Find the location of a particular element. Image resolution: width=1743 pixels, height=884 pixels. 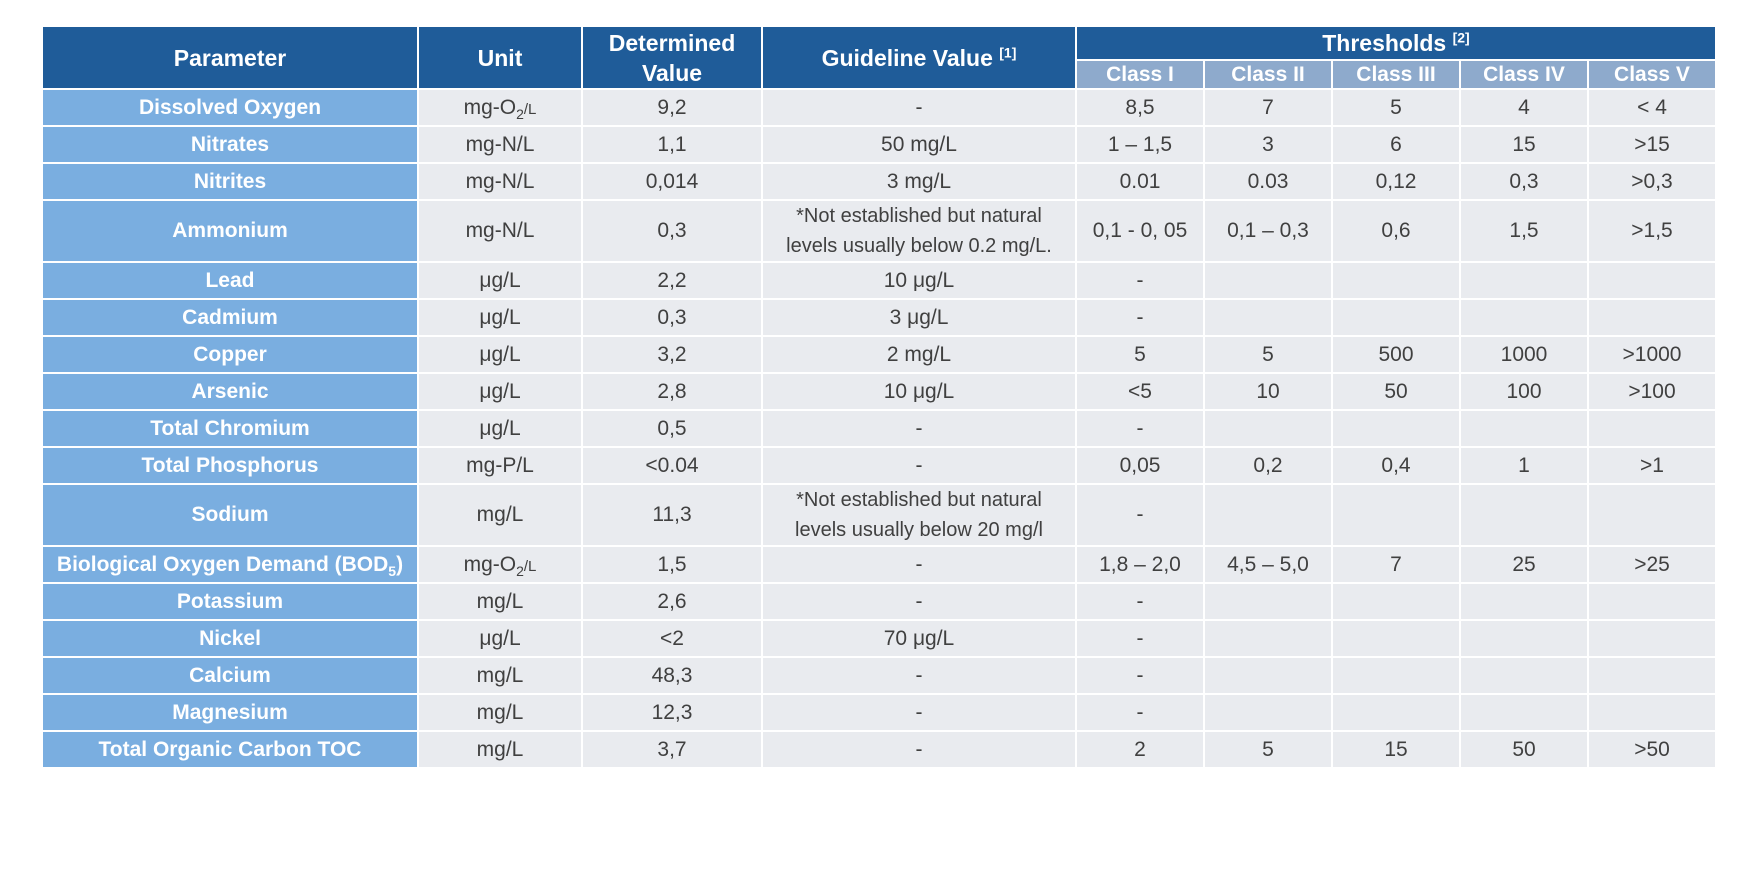

table-row: Nitrates mg-N/L 1,1 50 mg/L 1 – 1,5 3 6 15 >15 is located at coordinates (879, 144).